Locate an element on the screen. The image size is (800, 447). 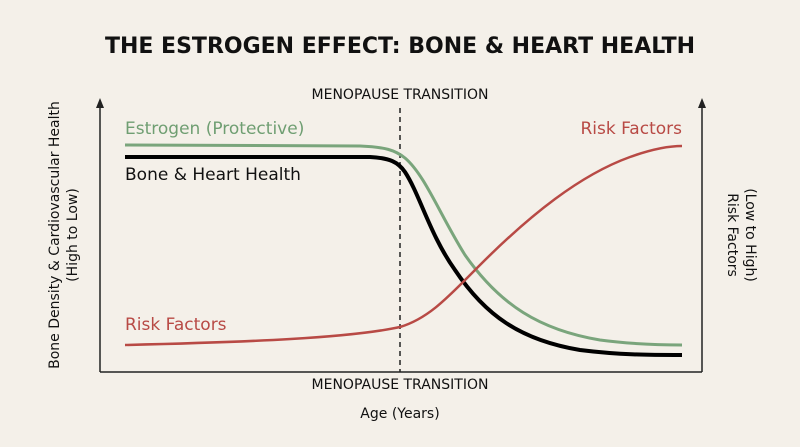
left-axis-label: (High to Low) is located at coordinates (73, 235).